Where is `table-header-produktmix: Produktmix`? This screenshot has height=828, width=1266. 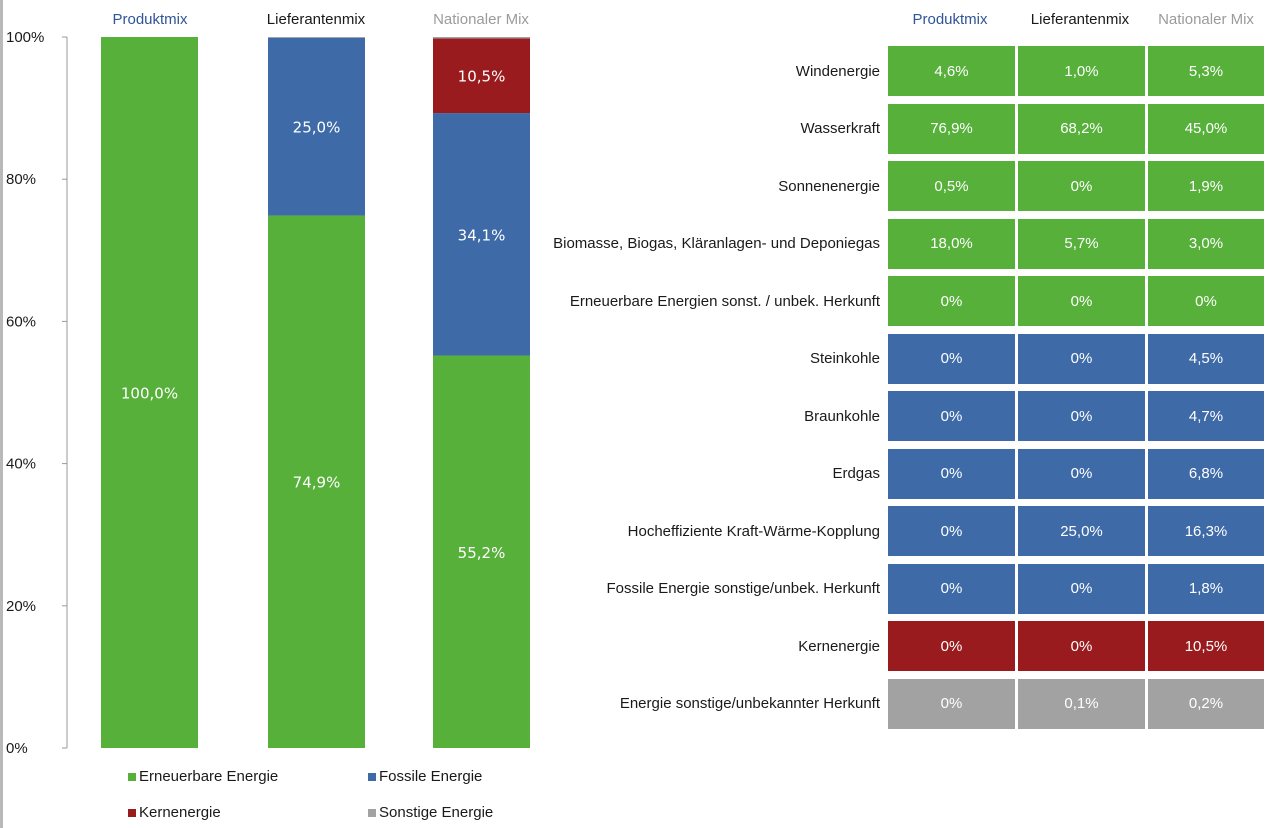
table-header-produktmix: Produktmix is located at coordinates (950, 19).